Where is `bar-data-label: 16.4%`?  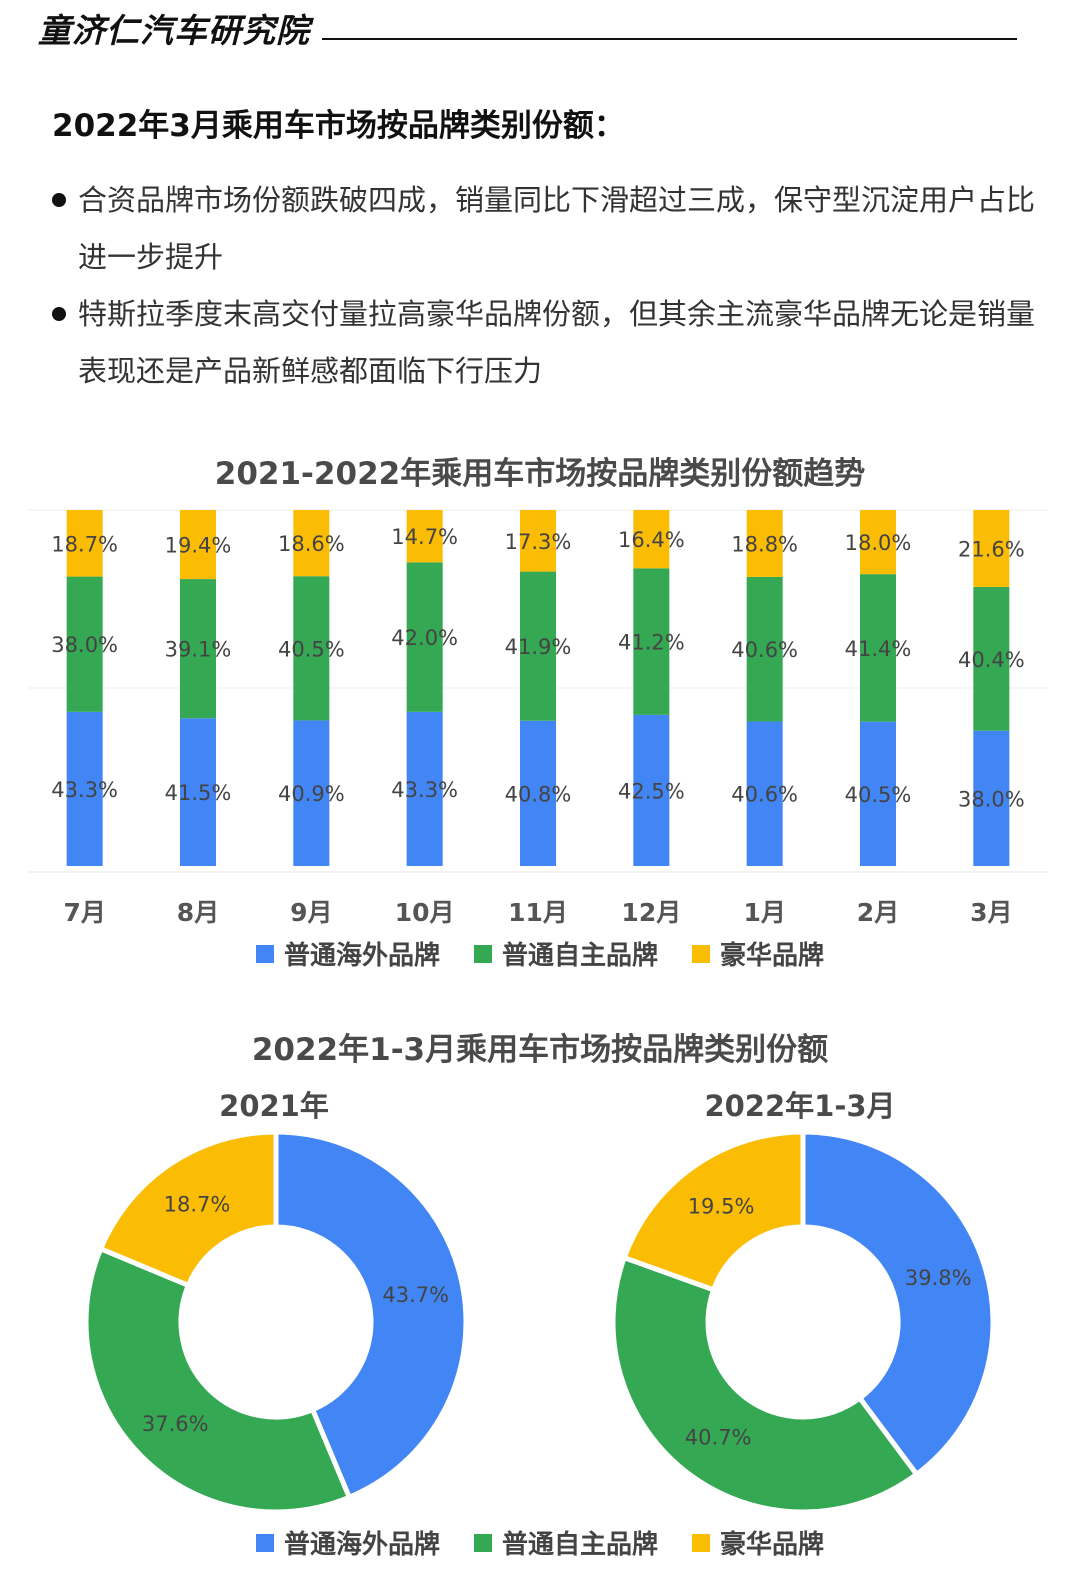 bar-data-label: 16.4% is located at coordinates (651, 540).